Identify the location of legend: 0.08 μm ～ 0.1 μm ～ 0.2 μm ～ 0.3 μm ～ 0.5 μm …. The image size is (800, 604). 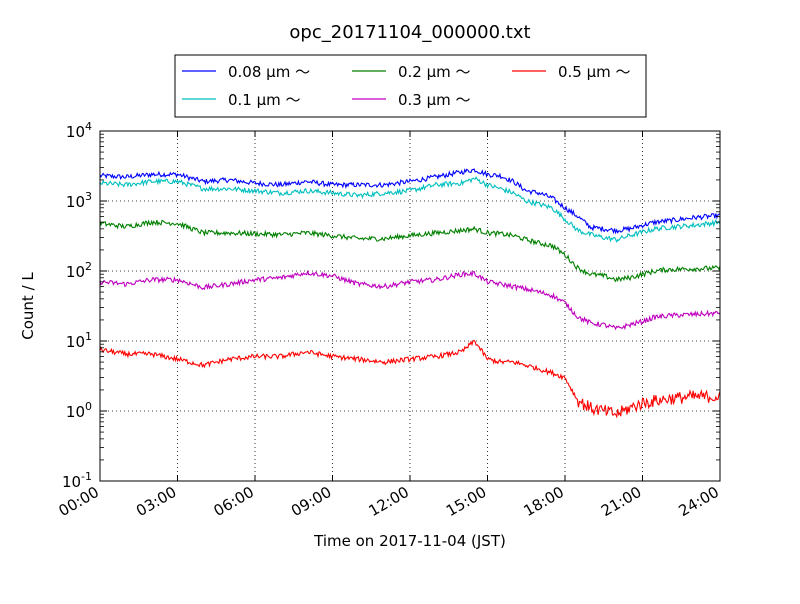
(410, 86).